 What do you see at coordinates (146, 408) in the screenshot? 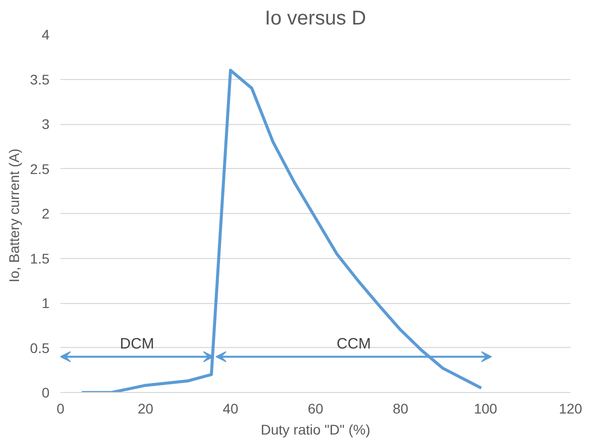
I see `x-tick-label: 20` at bounding box center [146, 408].